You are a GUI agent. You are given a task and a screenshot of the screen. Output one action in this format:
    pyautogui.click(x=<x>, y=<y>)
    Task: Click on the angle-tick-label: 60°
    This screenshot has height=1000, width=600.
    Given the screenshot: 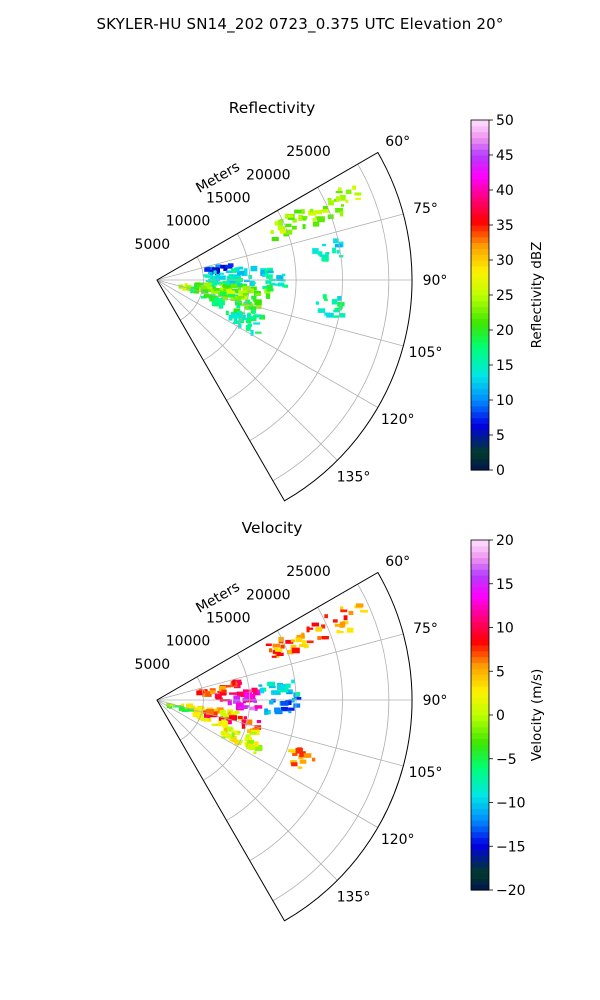 What is the action you would take?
    pyautogui.click(x=397, y=562)
    